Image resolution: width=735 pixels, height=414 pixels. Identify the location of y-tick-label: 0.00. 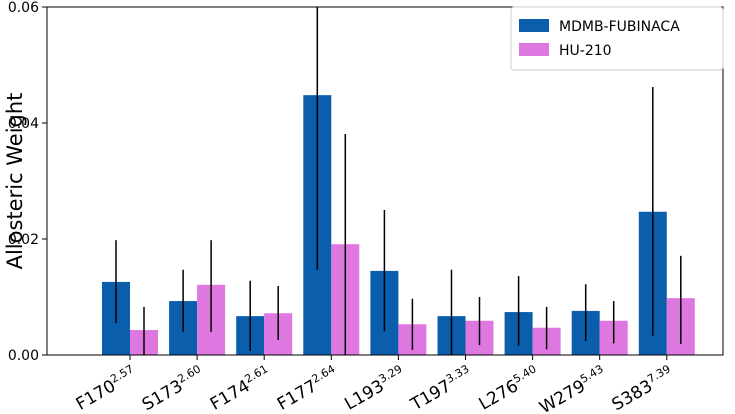
(23, 356).